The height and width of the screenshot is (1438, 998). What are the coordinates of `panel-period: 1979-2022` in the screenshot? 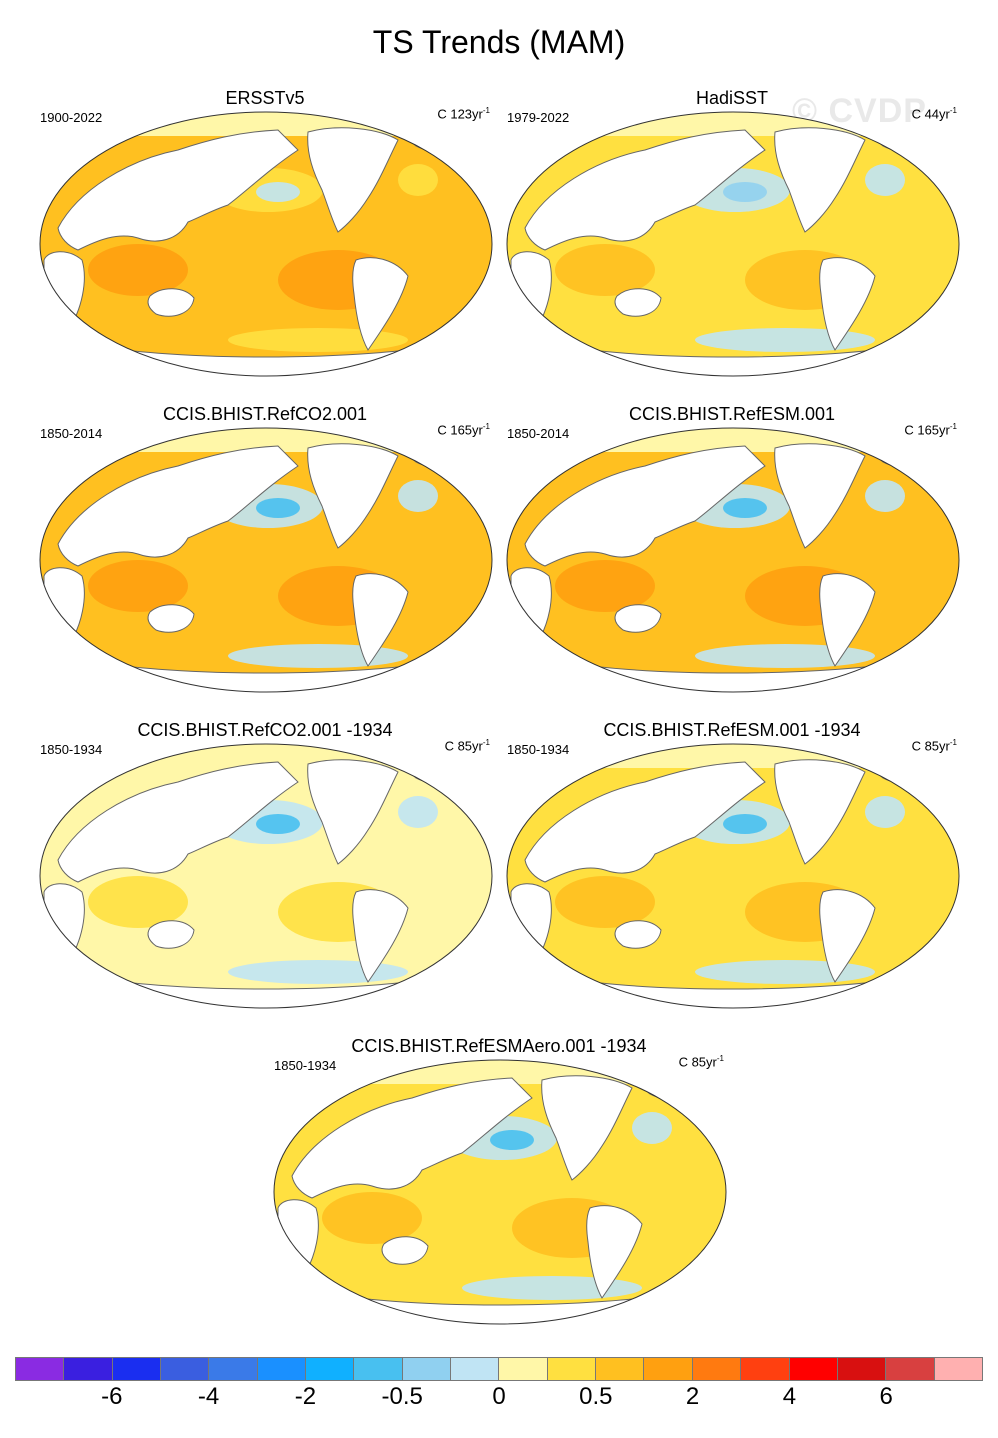 It's located at (538, 117).